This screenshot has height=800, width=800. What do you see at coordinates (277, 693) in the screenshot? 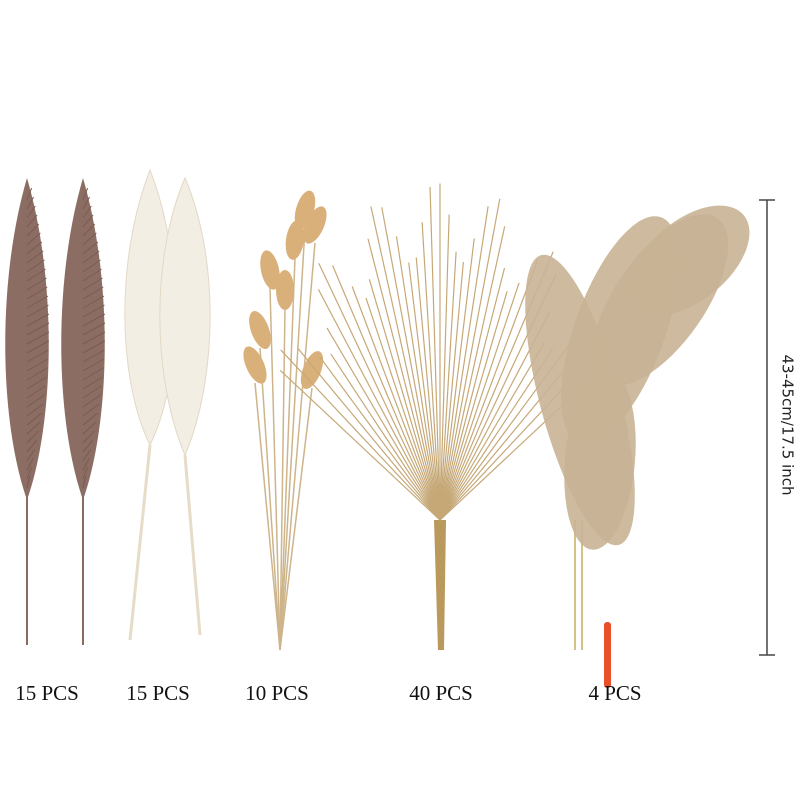
I see `item-label: 10 PCS` at bounding box center [277, 693].